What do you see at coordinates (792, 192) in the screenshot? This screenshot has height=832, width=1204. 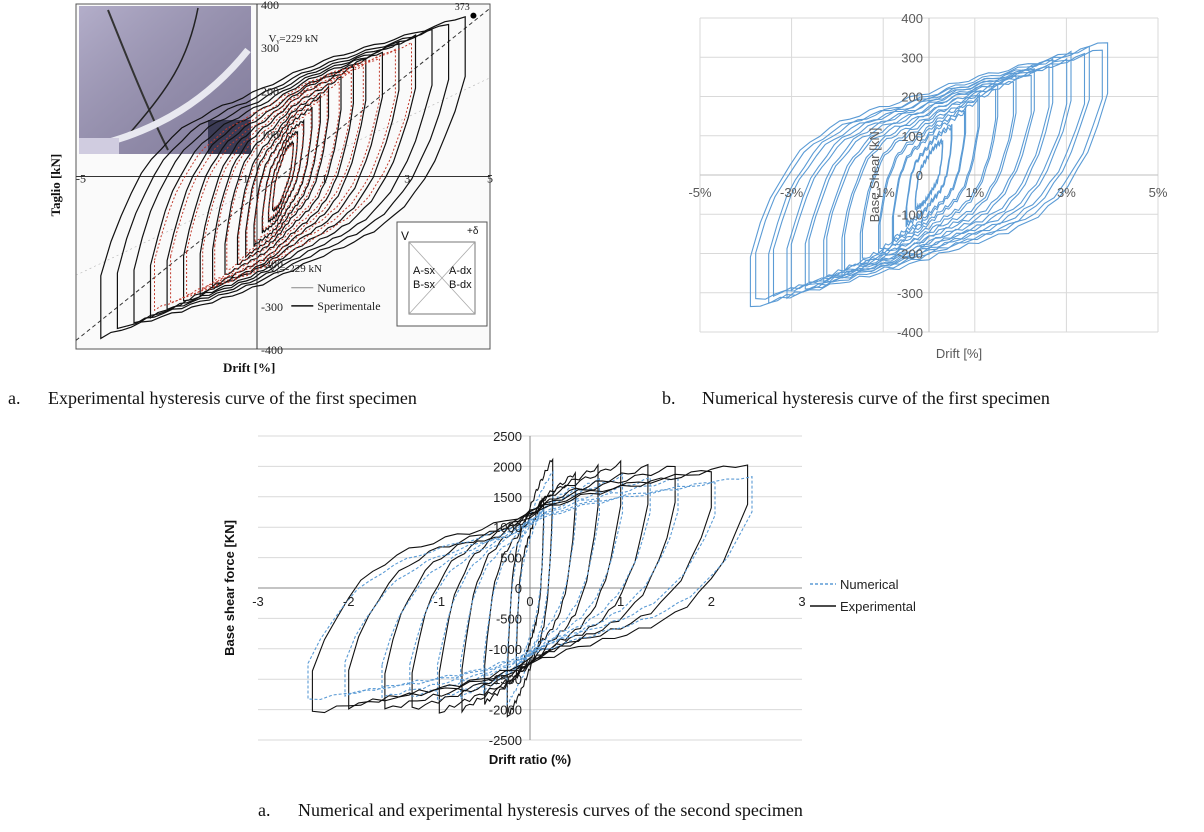 I see `chart-b-x-tick-label: -3%` at bounding box center [792, 192].